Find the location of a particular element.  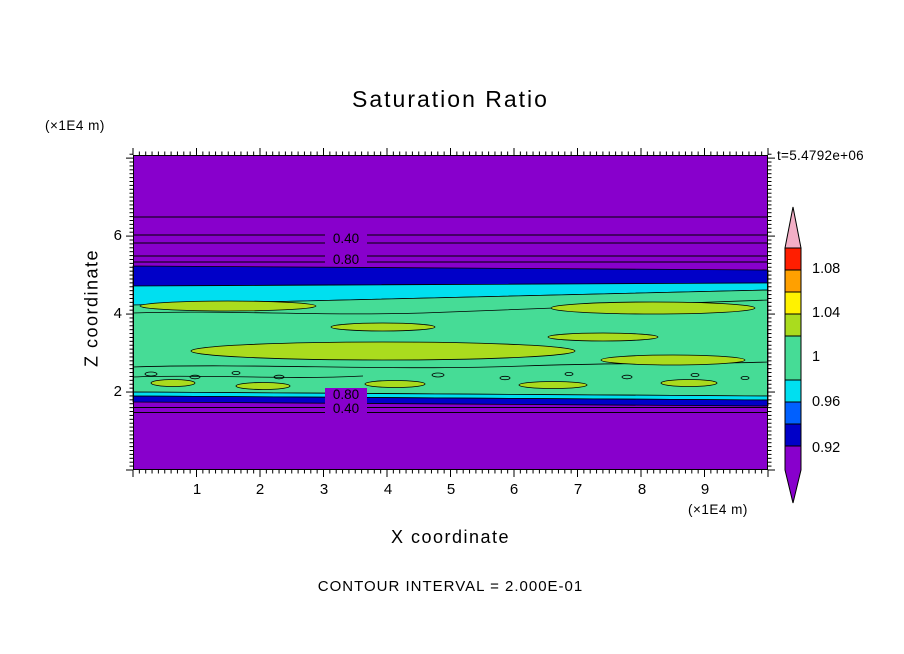

x-axis-unit-label: (×1E4 m) is located at coordinates (718, 509).